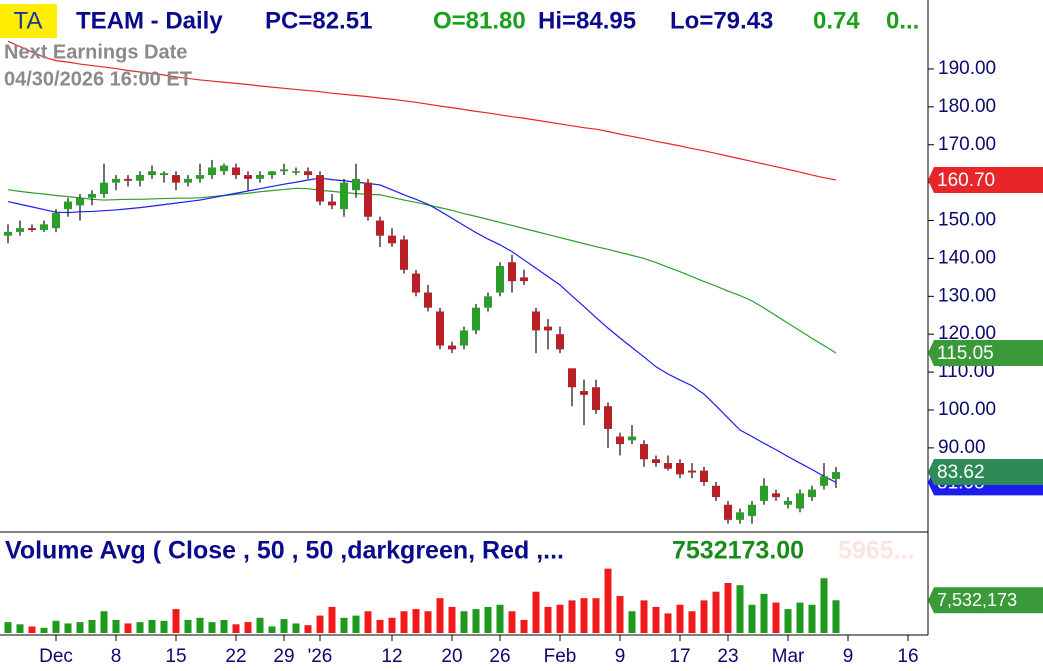 Image resolution: width=1043 pixels, height=671 pixels. Describe the element at coordinates (587, 20) in the screenshot. I see `header-stat: Hi=84.95` at that location.